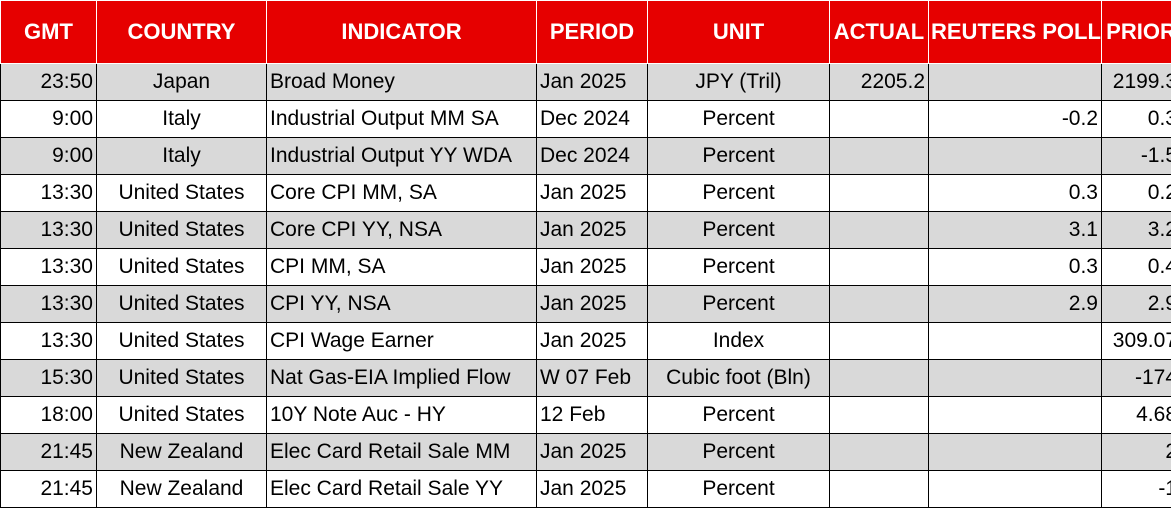 This screenshot has height=508, width=1171. Describe the element at coordinates (879, 82) in the screenshot. I see `cell-actual: 2205.2` at that location.